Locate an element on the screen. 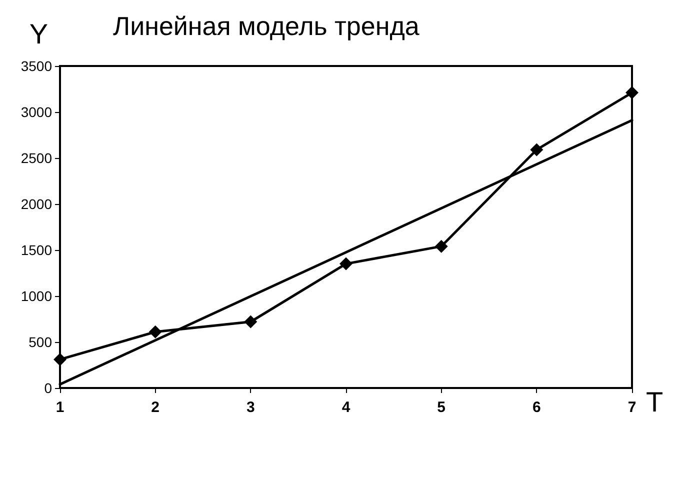 The height and width of the screenshot is (482, 688). x-tick-label: 2 is located at coordinates (155, 407).